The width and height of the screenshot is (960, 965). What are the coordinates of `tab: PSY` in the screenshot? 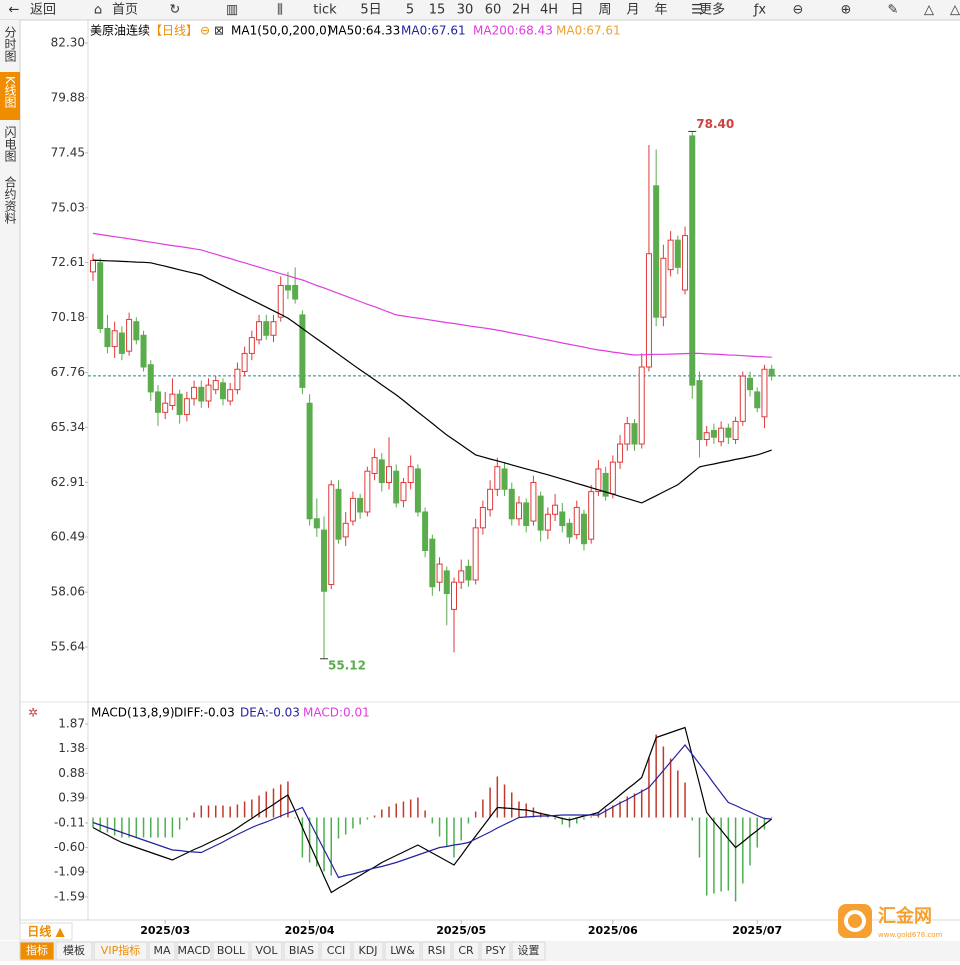 It's located at (495, 950).